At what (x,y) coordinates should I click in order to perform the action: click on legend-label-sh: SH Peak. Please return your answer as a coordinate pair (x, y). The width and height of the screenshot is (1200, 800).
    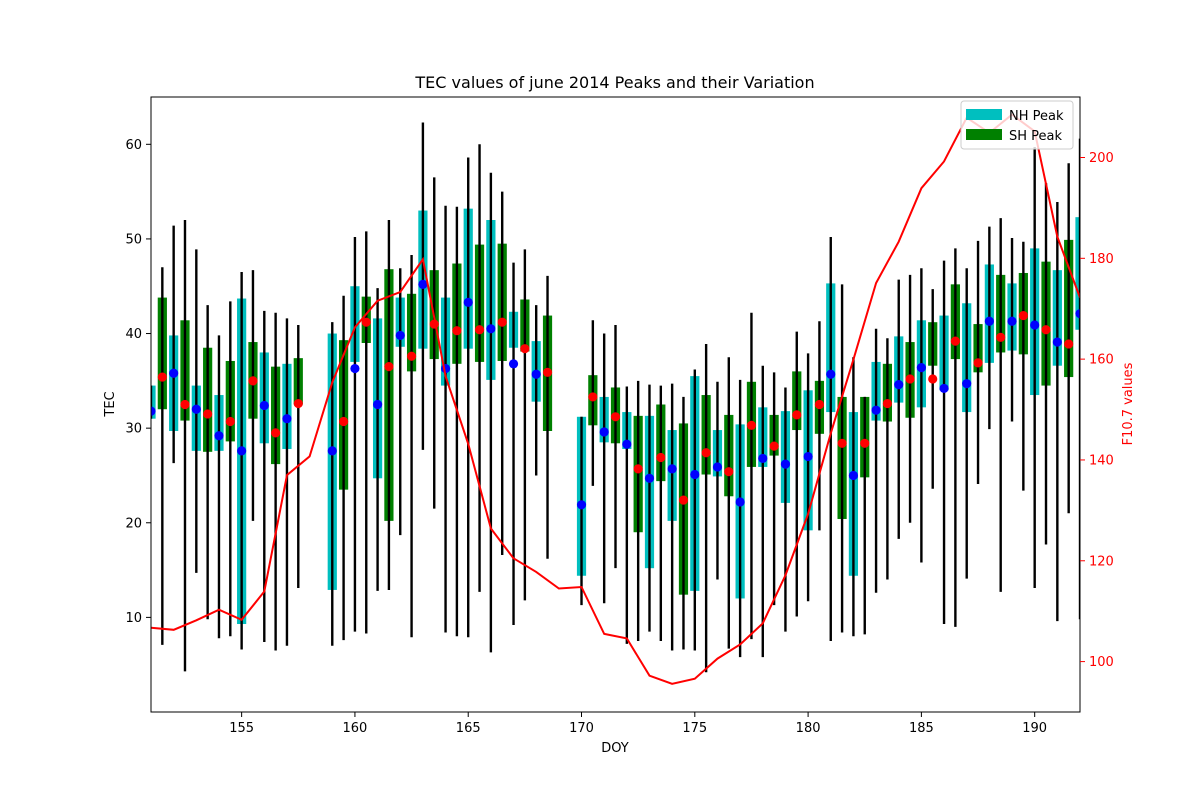
    Looking at the image, I should click on (1036, 136).